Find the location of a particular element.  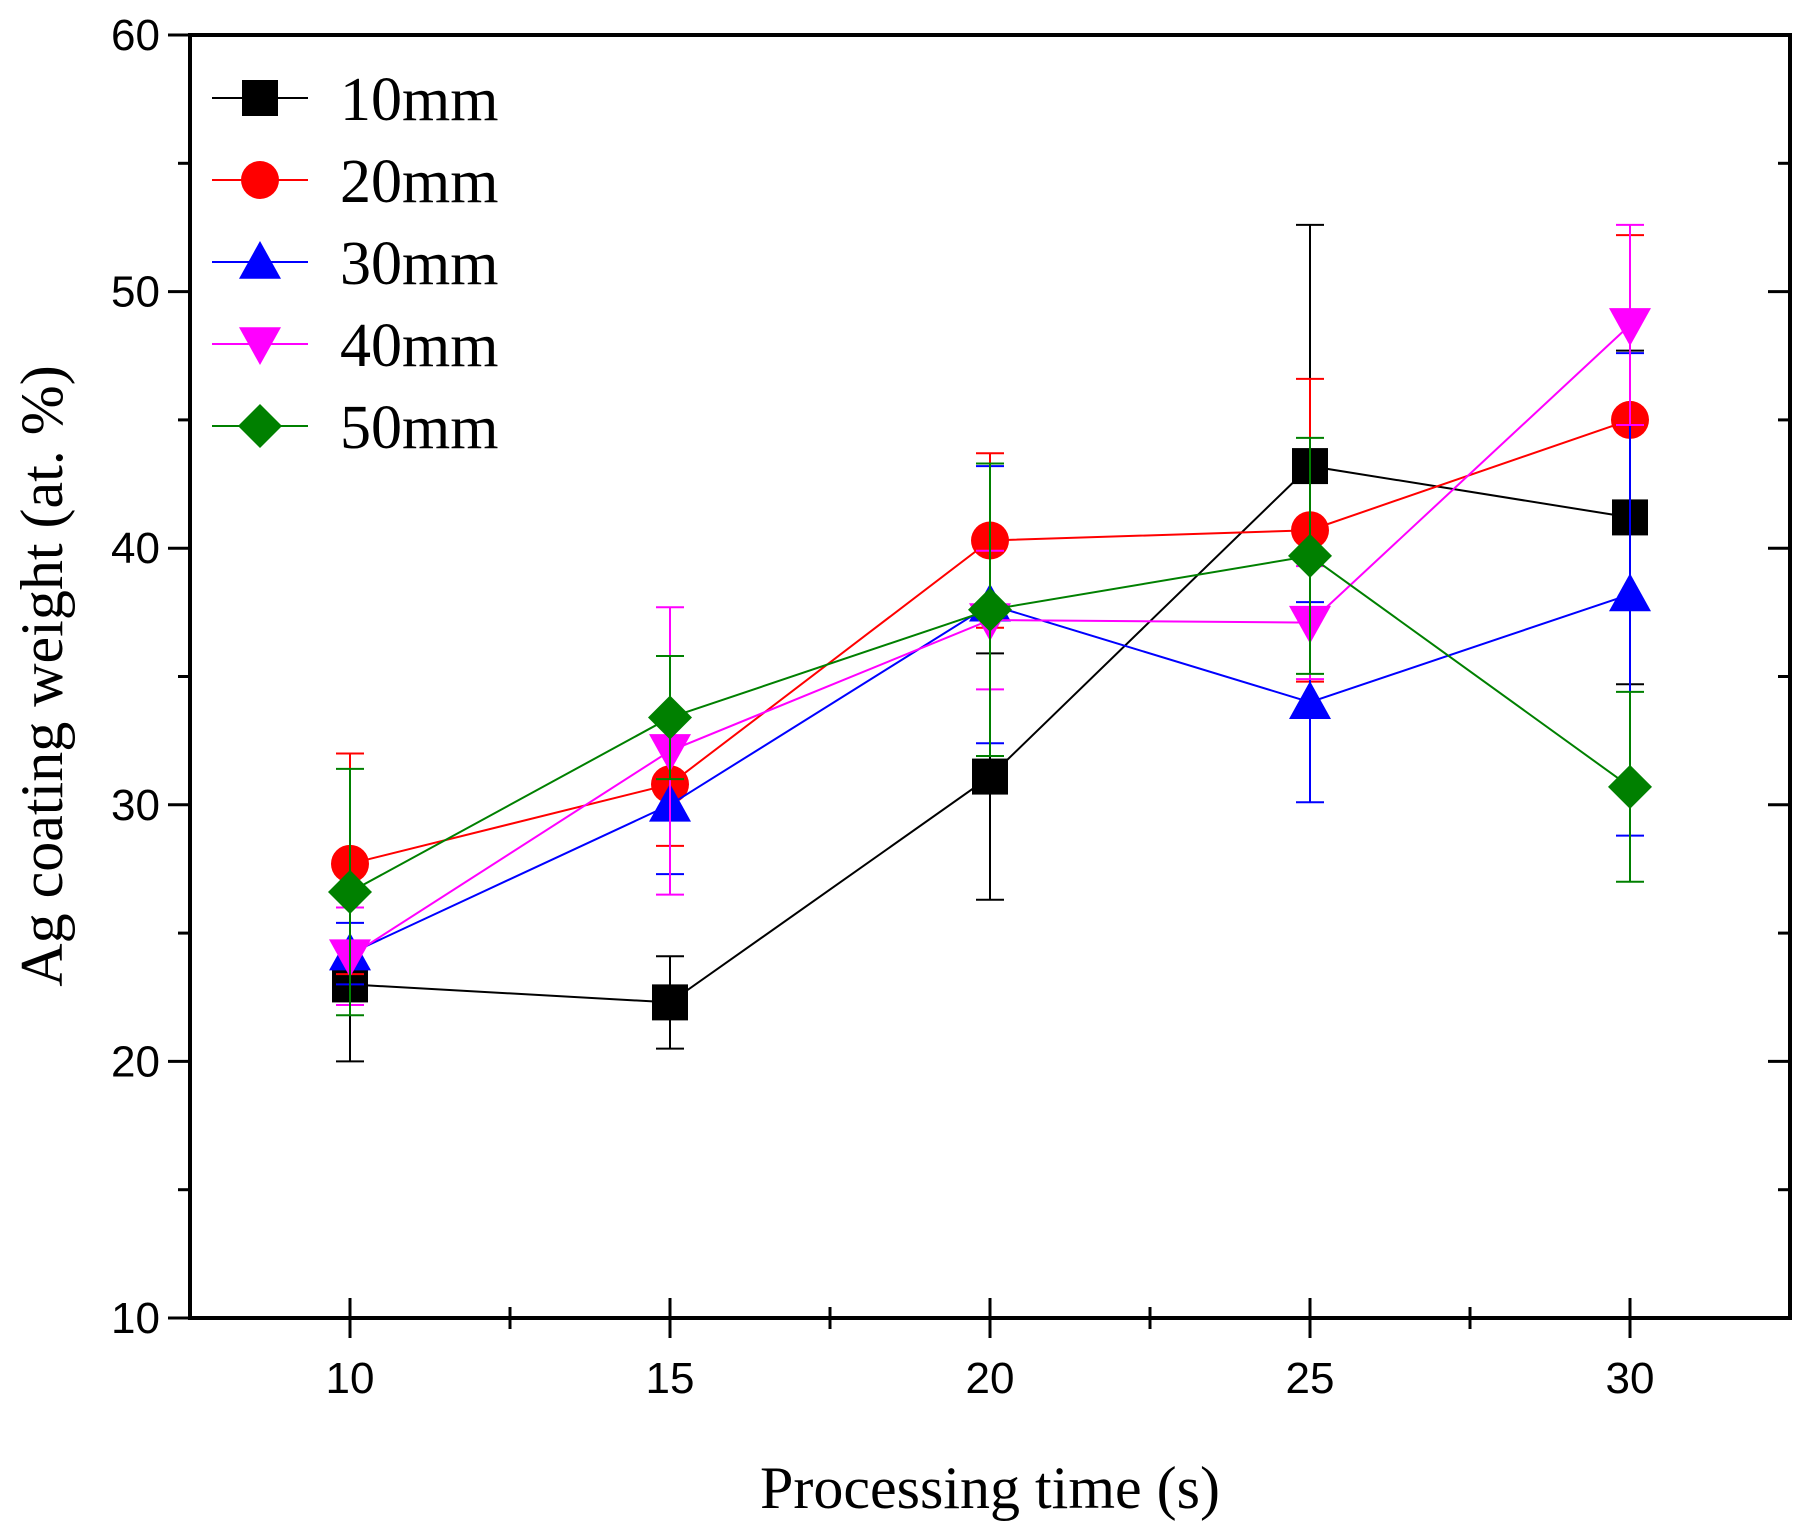

legend-item: 20mm is located at coordinates (355, 182).